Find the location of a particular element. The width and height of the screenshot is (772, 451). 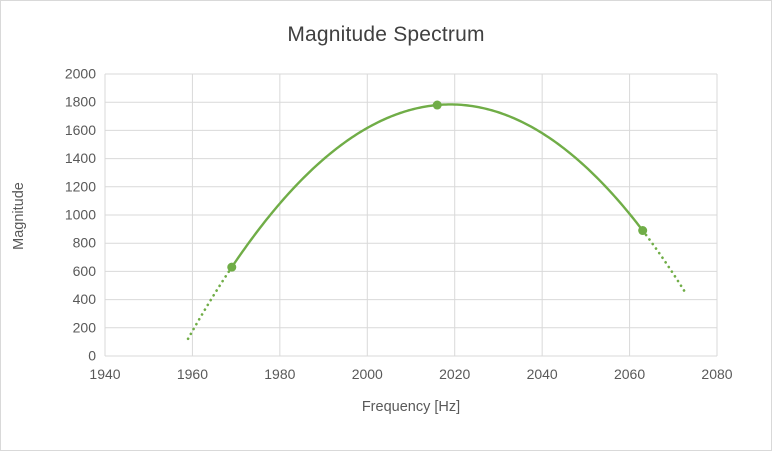

y-tick-label: 0 is located at coordinates (92, 356).